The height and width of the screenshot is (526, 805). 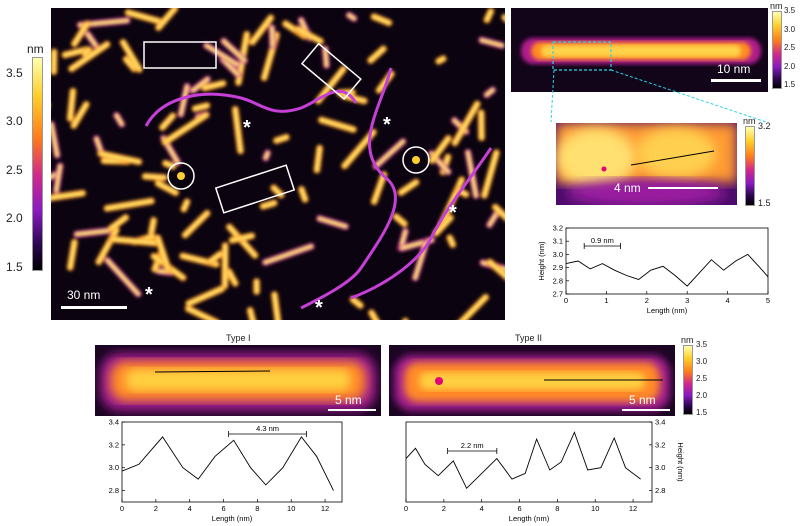 What do you see at coordinates (557, 508) in the screenshot?
I see `x-tick-label: 8` at bounding box center [557, 508].